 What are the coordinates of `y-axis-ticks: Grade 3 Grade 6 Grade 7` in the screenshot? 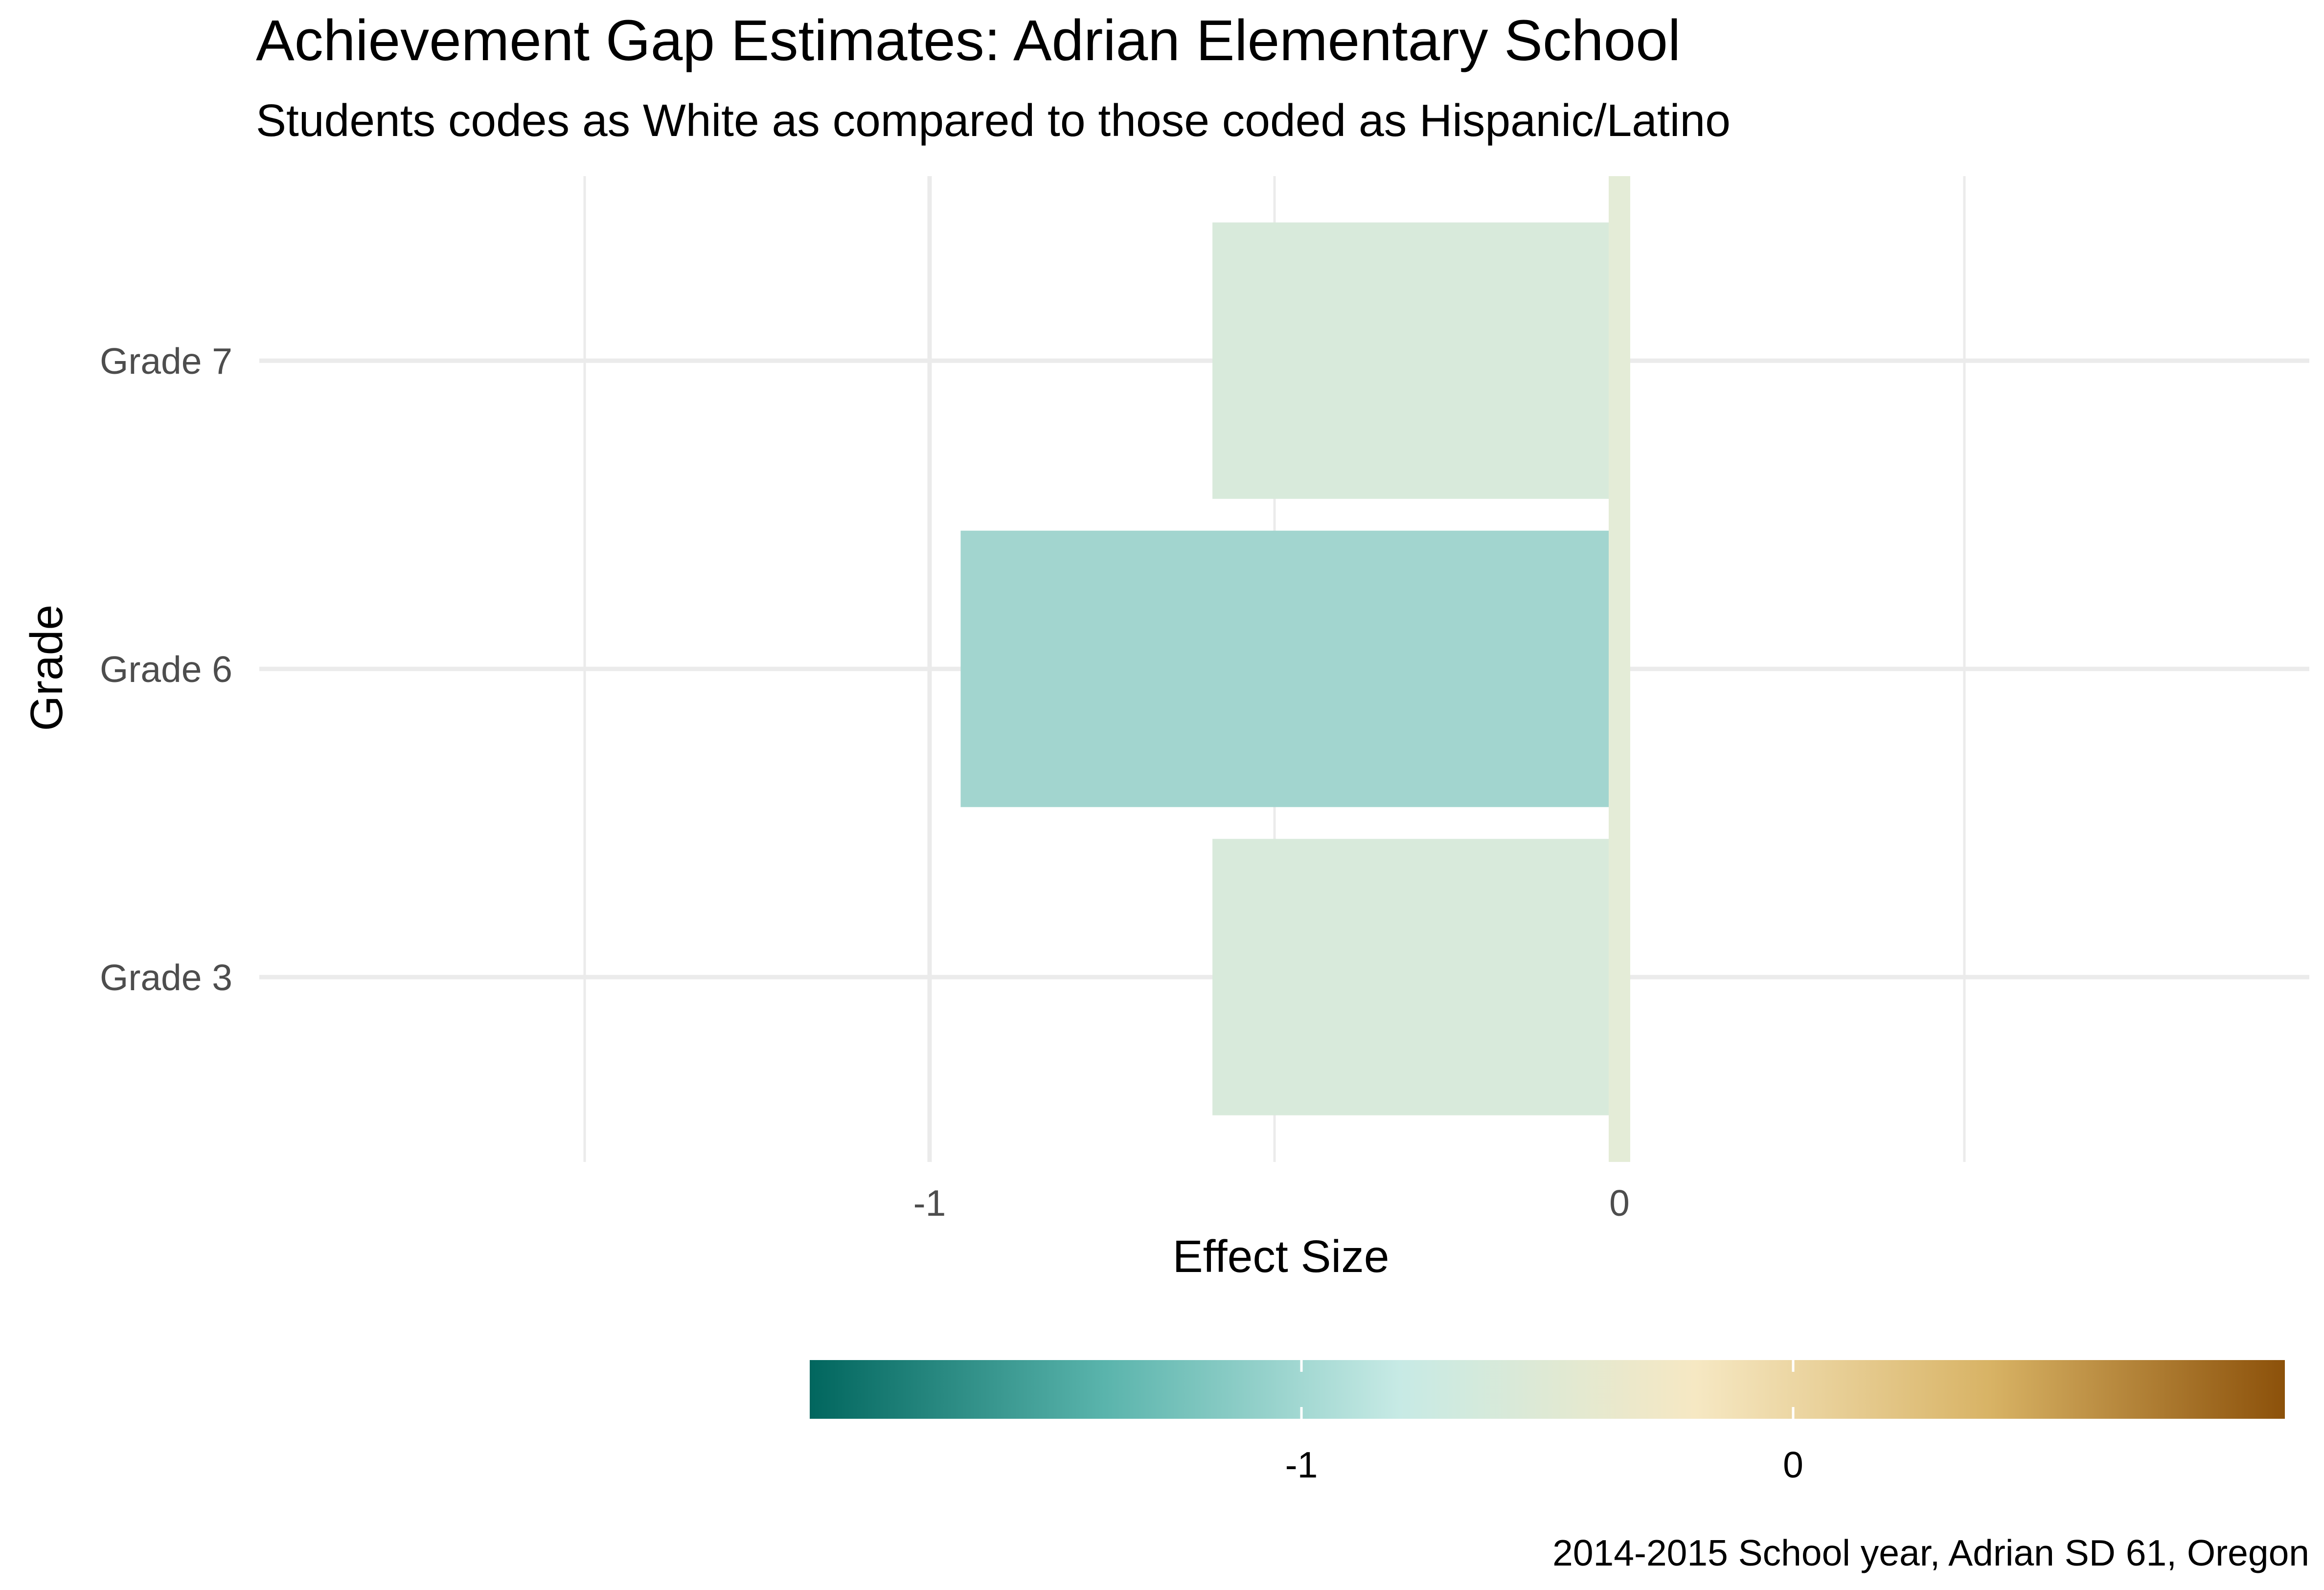 It's located at (166, 670).